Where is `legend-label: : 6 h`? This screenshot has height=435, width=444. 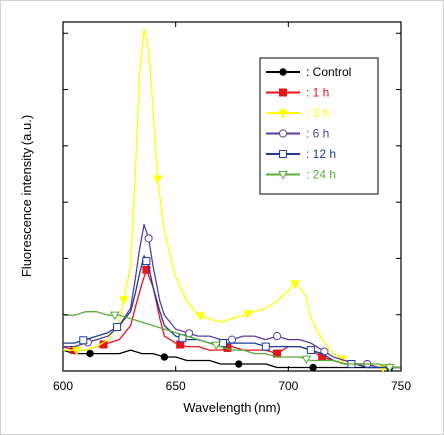 legend-label: : 6 h is located at coordinates (317, 134).